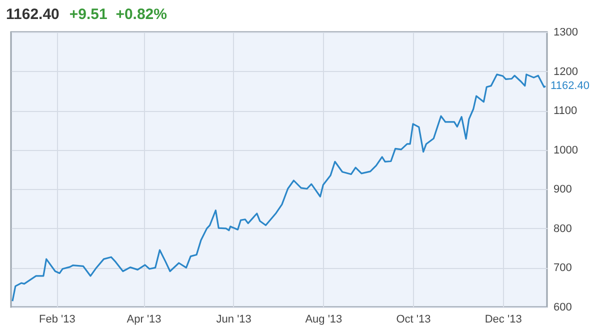 This screenshot has width=600, height=329. Describe the element at coordinates (57, 320) in the screenshot. I see `x-tick-label: Feb '13` at that location.